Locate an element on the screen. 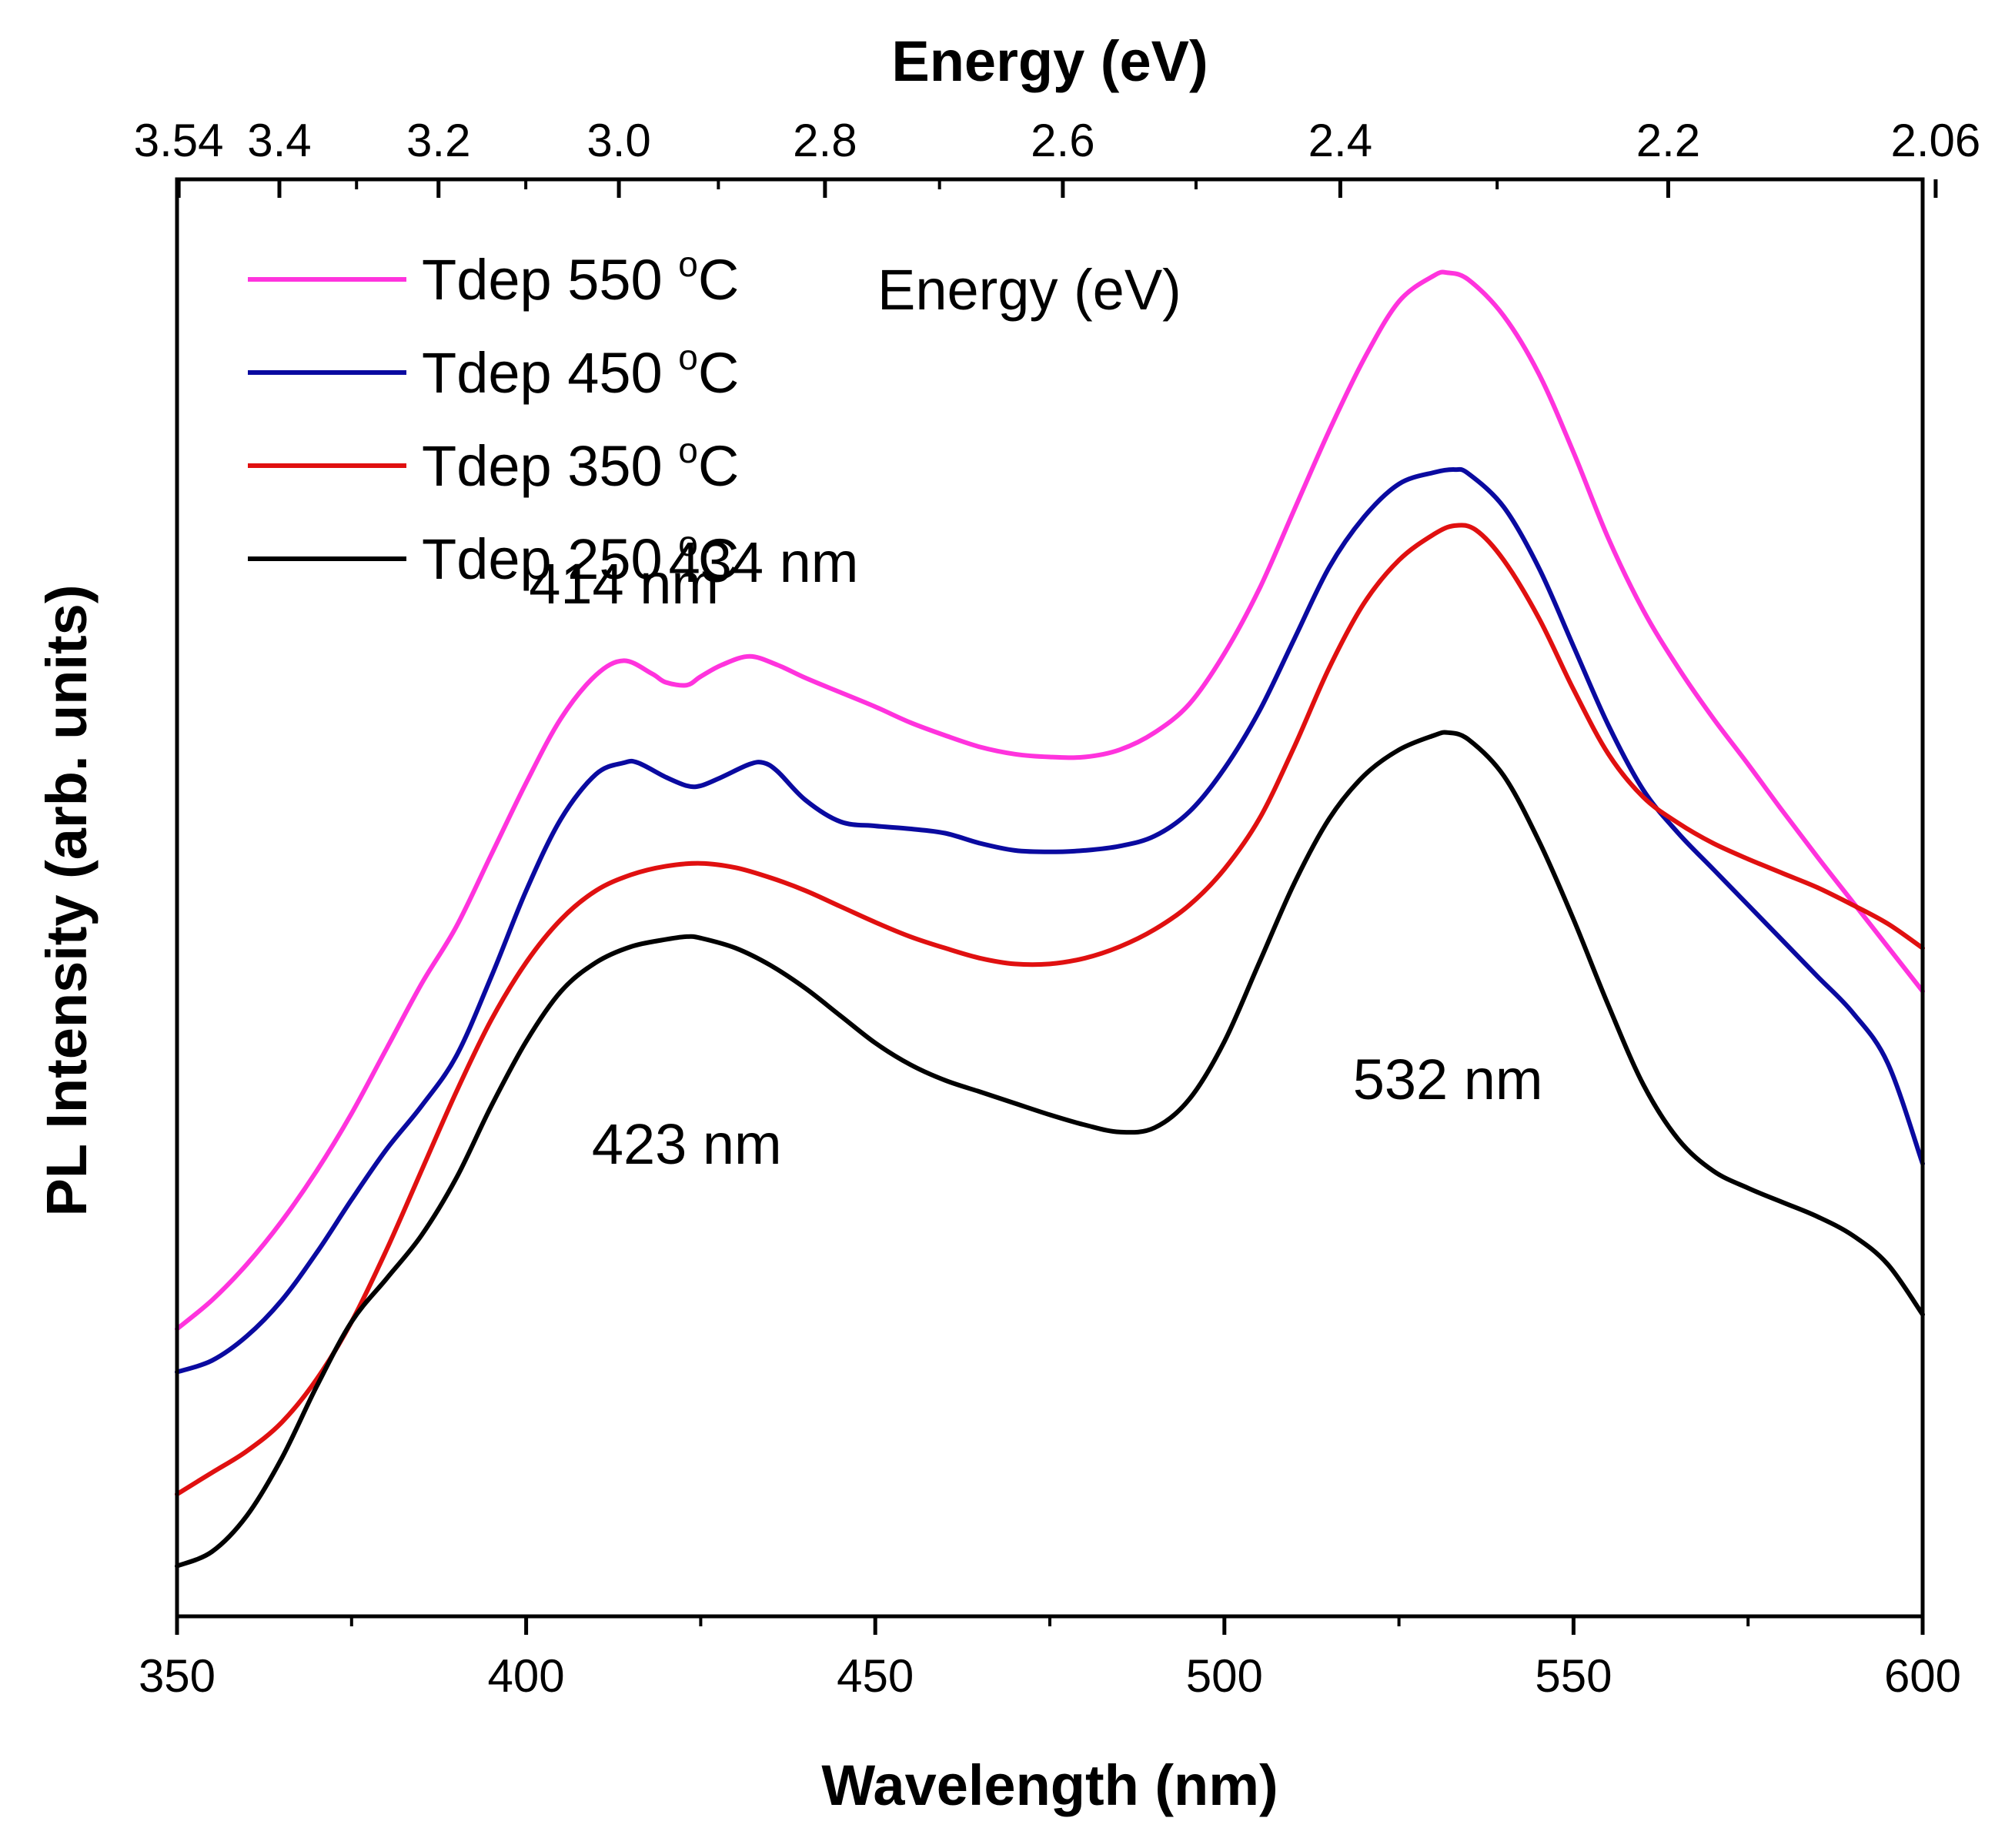 The width and height of the screenshot is (2005, 1848). top-tick-label: 2.8 is located at coordinates (825, 140).